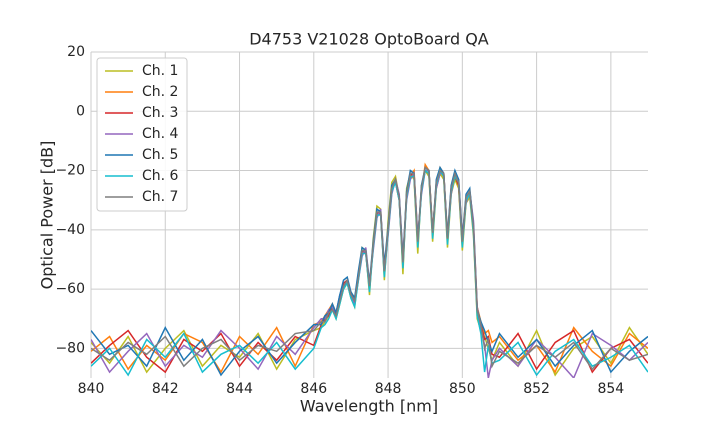 This screenshot has height=432, width=720. What do you see at coordinates (70, 230) in the screenshot?
I see `y-tick-label: −40` at bounding box center [70, 230].